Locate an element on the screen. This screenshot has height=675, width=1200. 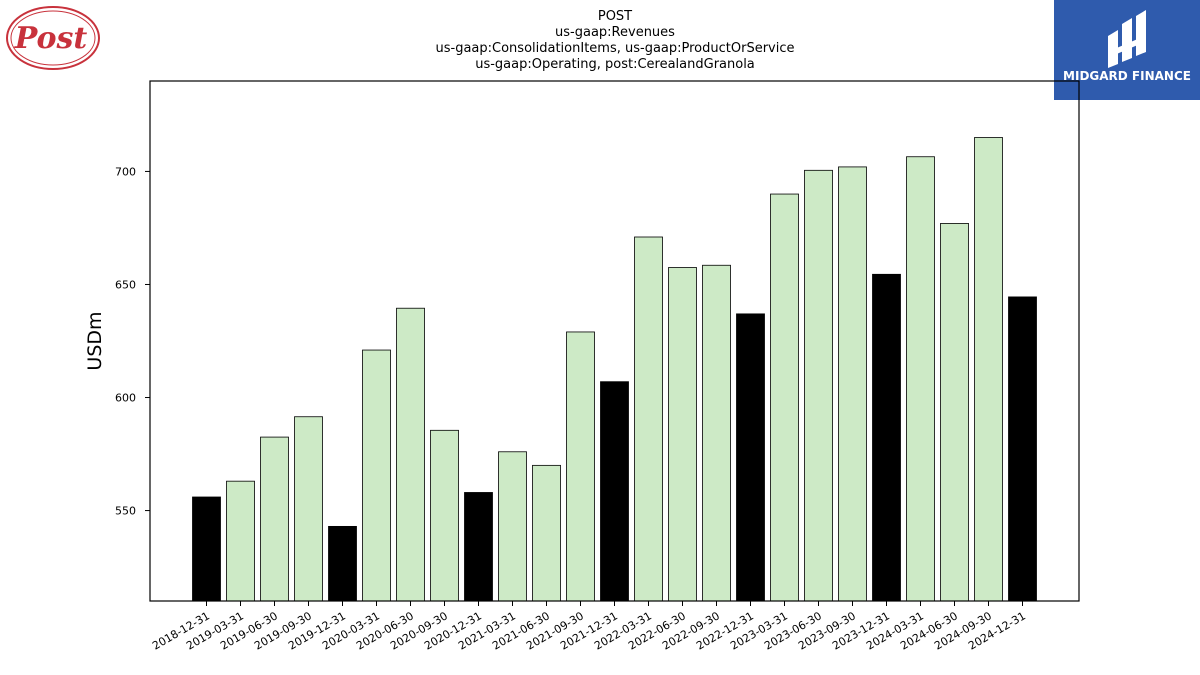
midgard-logo-text: MIDGARD FINANCE is located at coordinates (1127, 76).